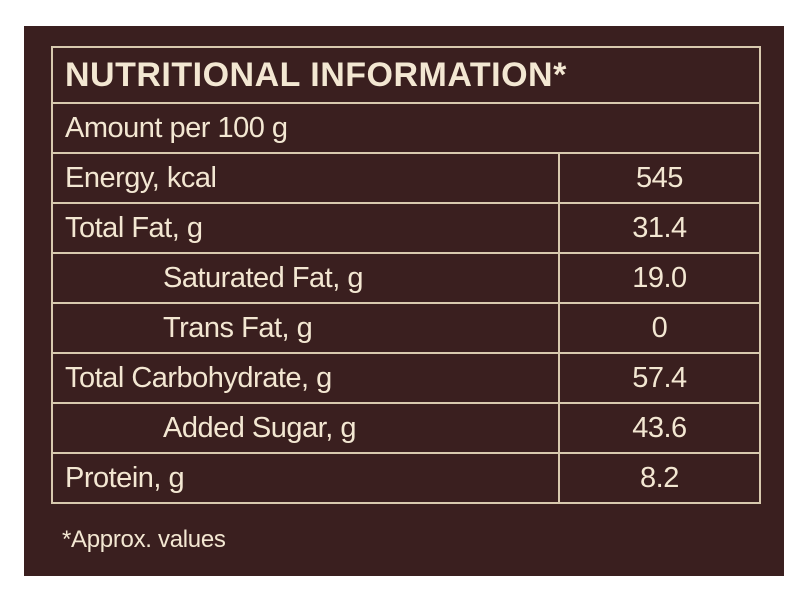 The height and width of the screenshot is (598, 811). I want to click on subtitle-row: Amount per 100 g, so click(406, 128).